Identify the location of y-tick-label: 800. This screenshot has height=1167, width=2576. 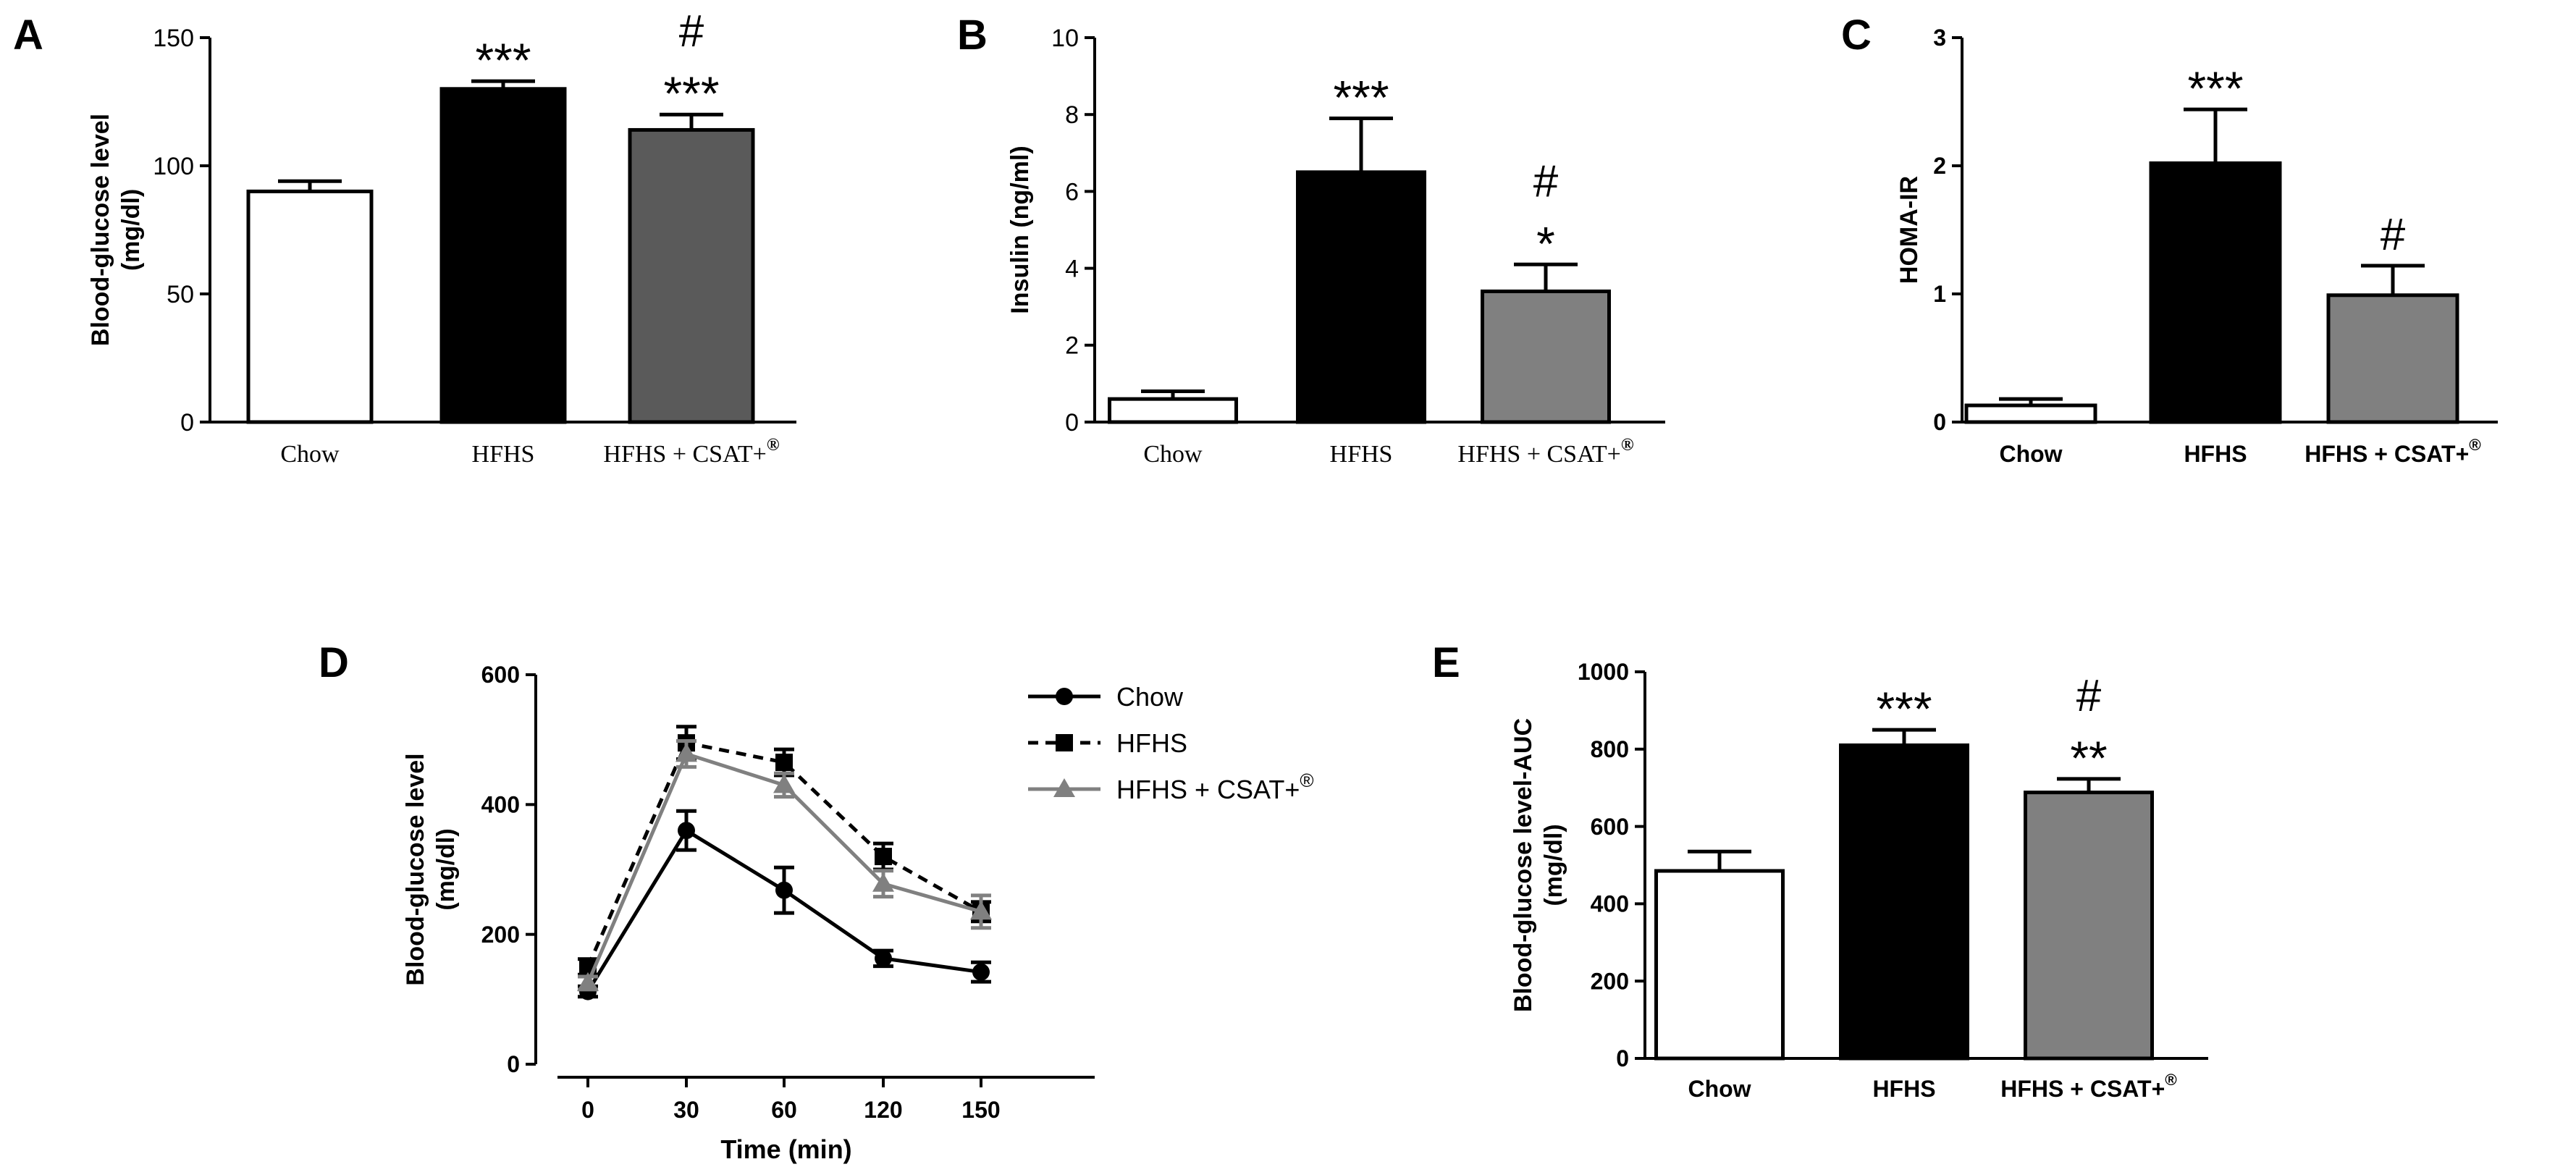
(1610, 749).